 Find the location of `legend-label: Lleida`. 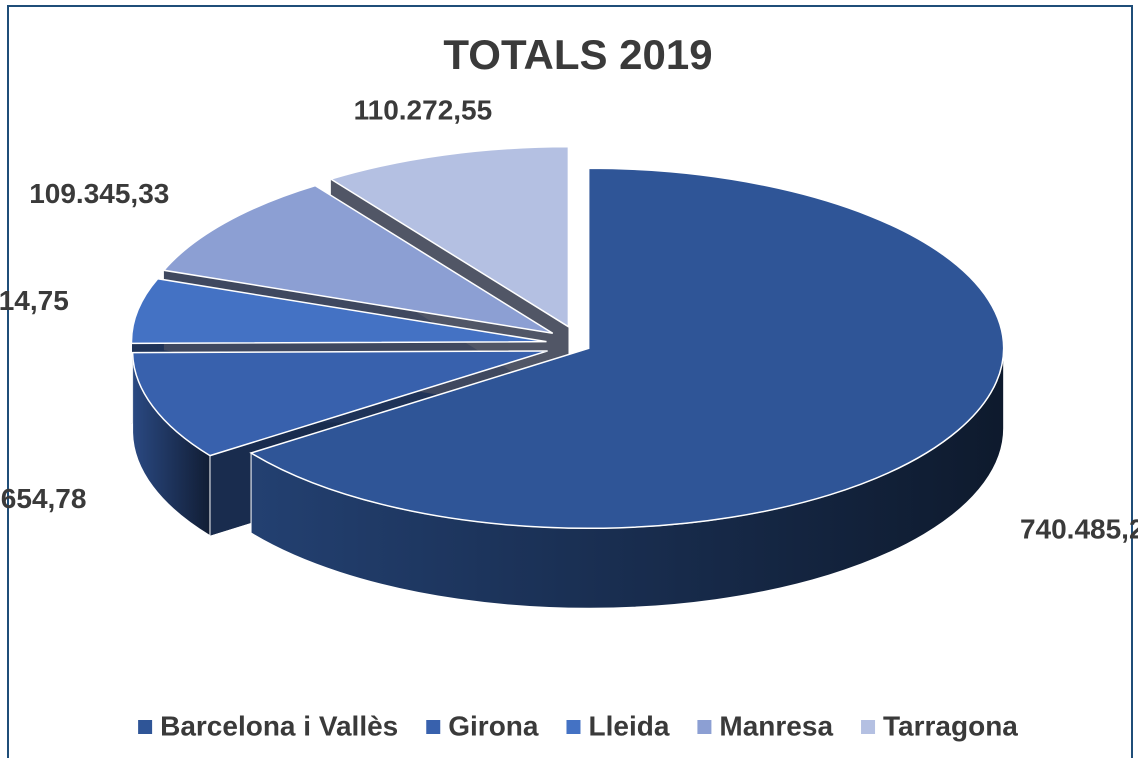

legend-label: Lleida is located at coordinates (628, 725).